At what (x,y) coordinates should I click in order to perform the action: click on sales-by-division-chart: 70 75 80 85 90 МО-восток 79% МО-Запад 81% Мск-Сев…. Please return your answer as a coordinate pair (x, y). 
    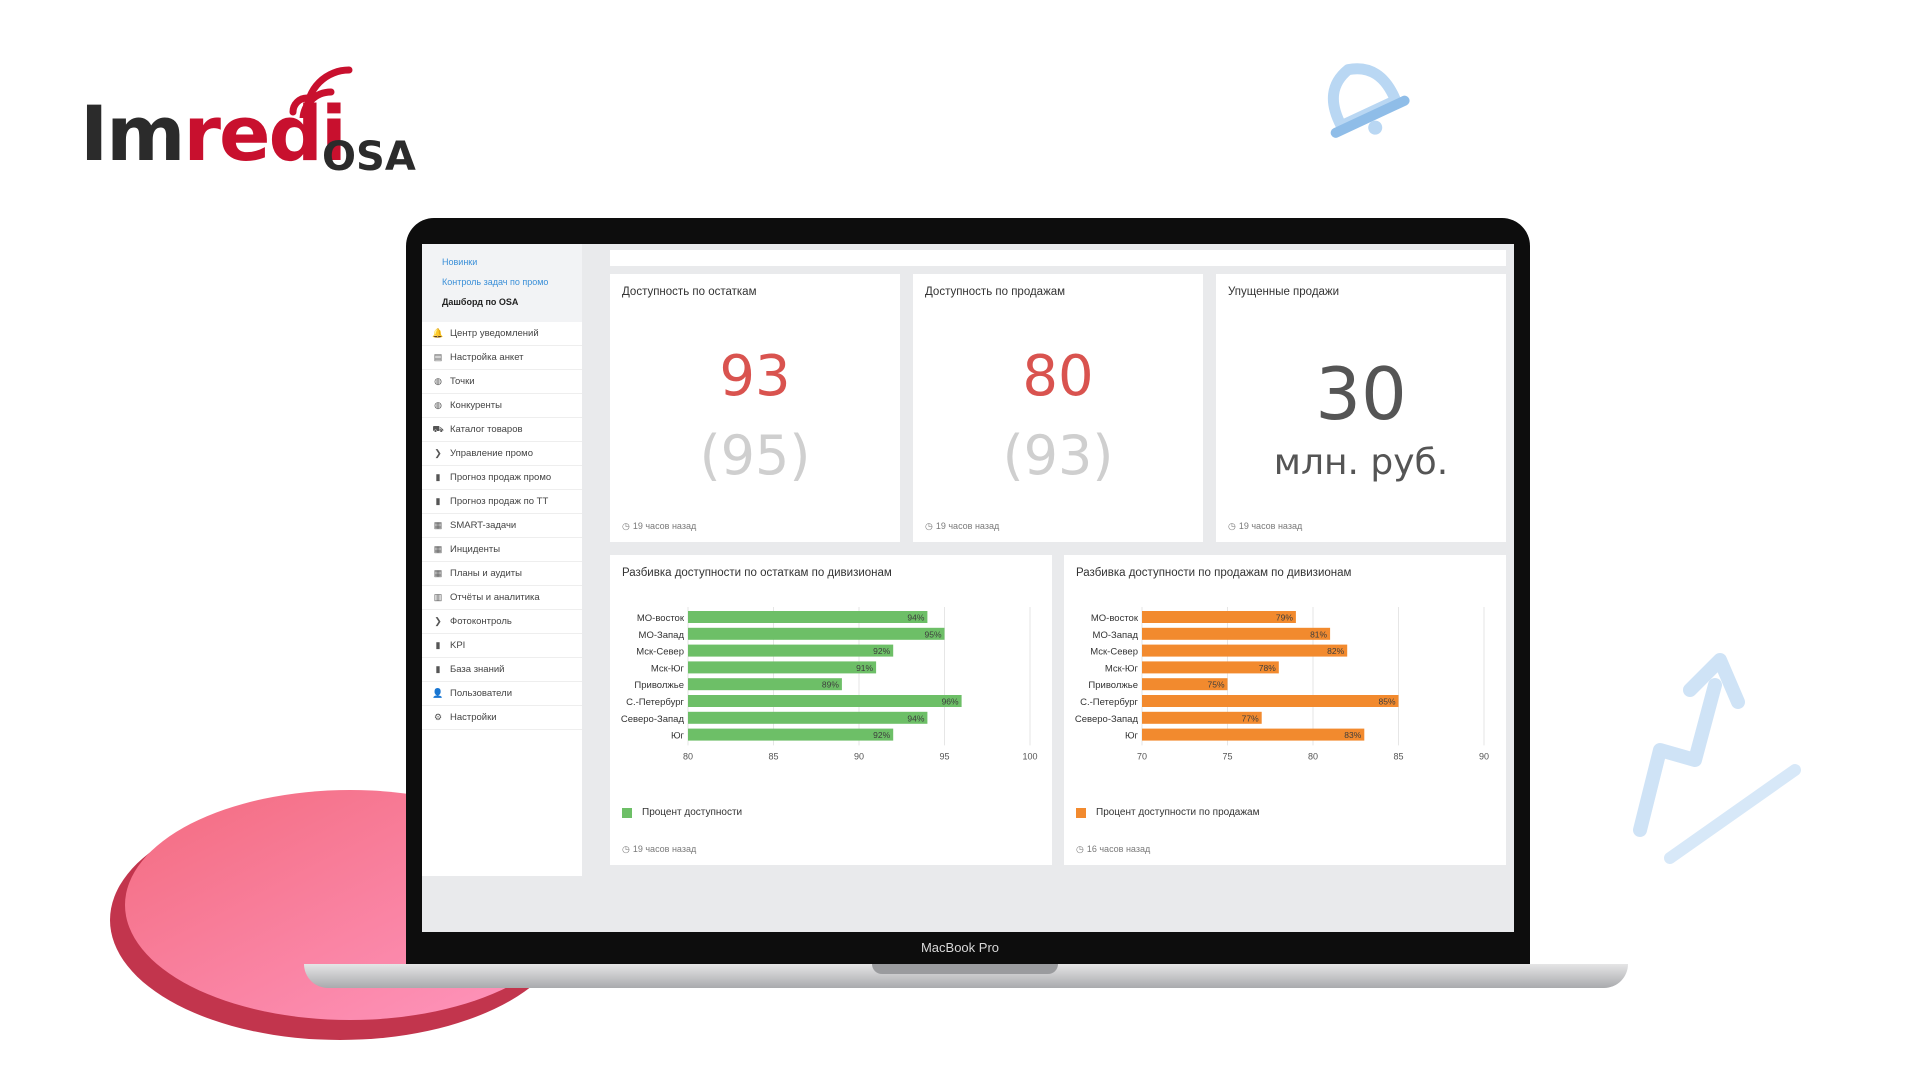
    Looking at the image, I should click on (1282, 684).